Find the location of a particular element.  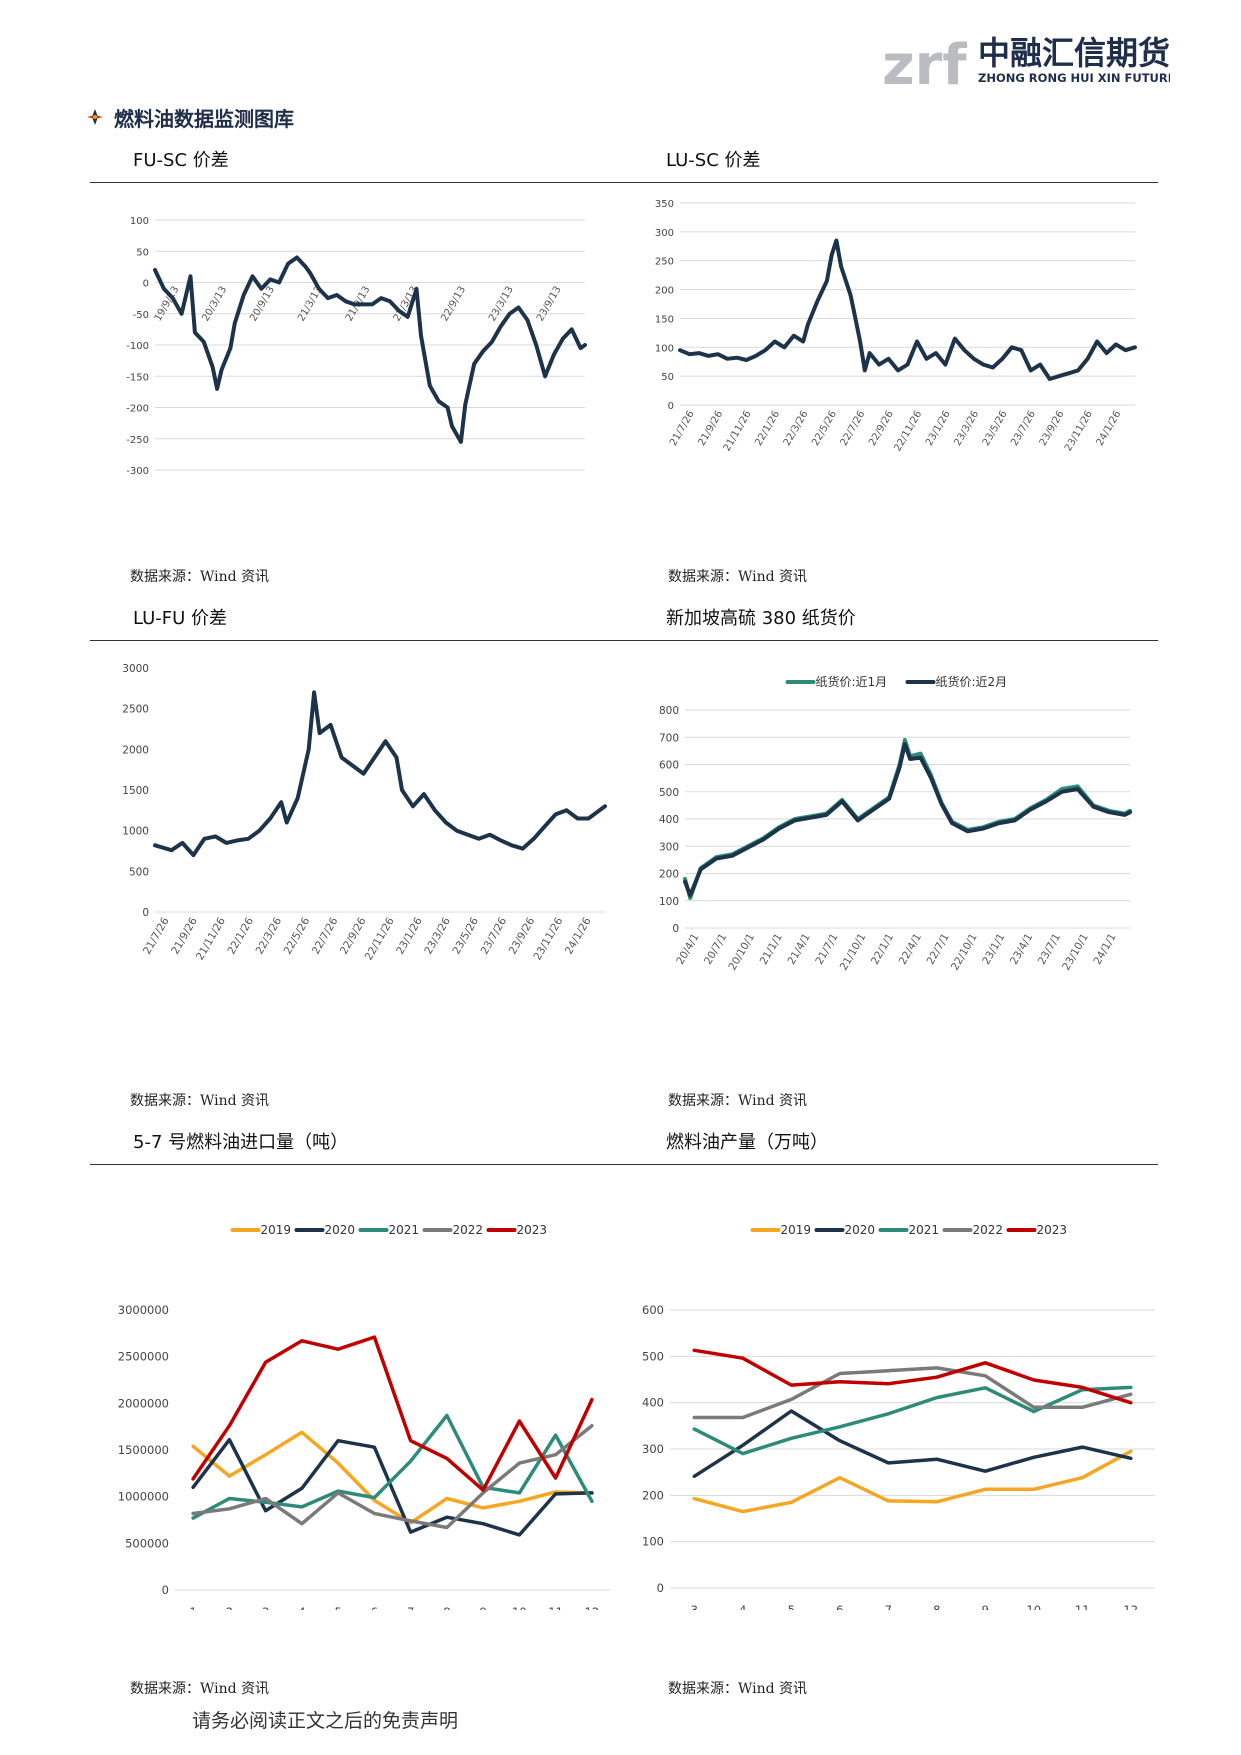

x-tick-label: 21/7/1 is located at coordinates (826, 949).